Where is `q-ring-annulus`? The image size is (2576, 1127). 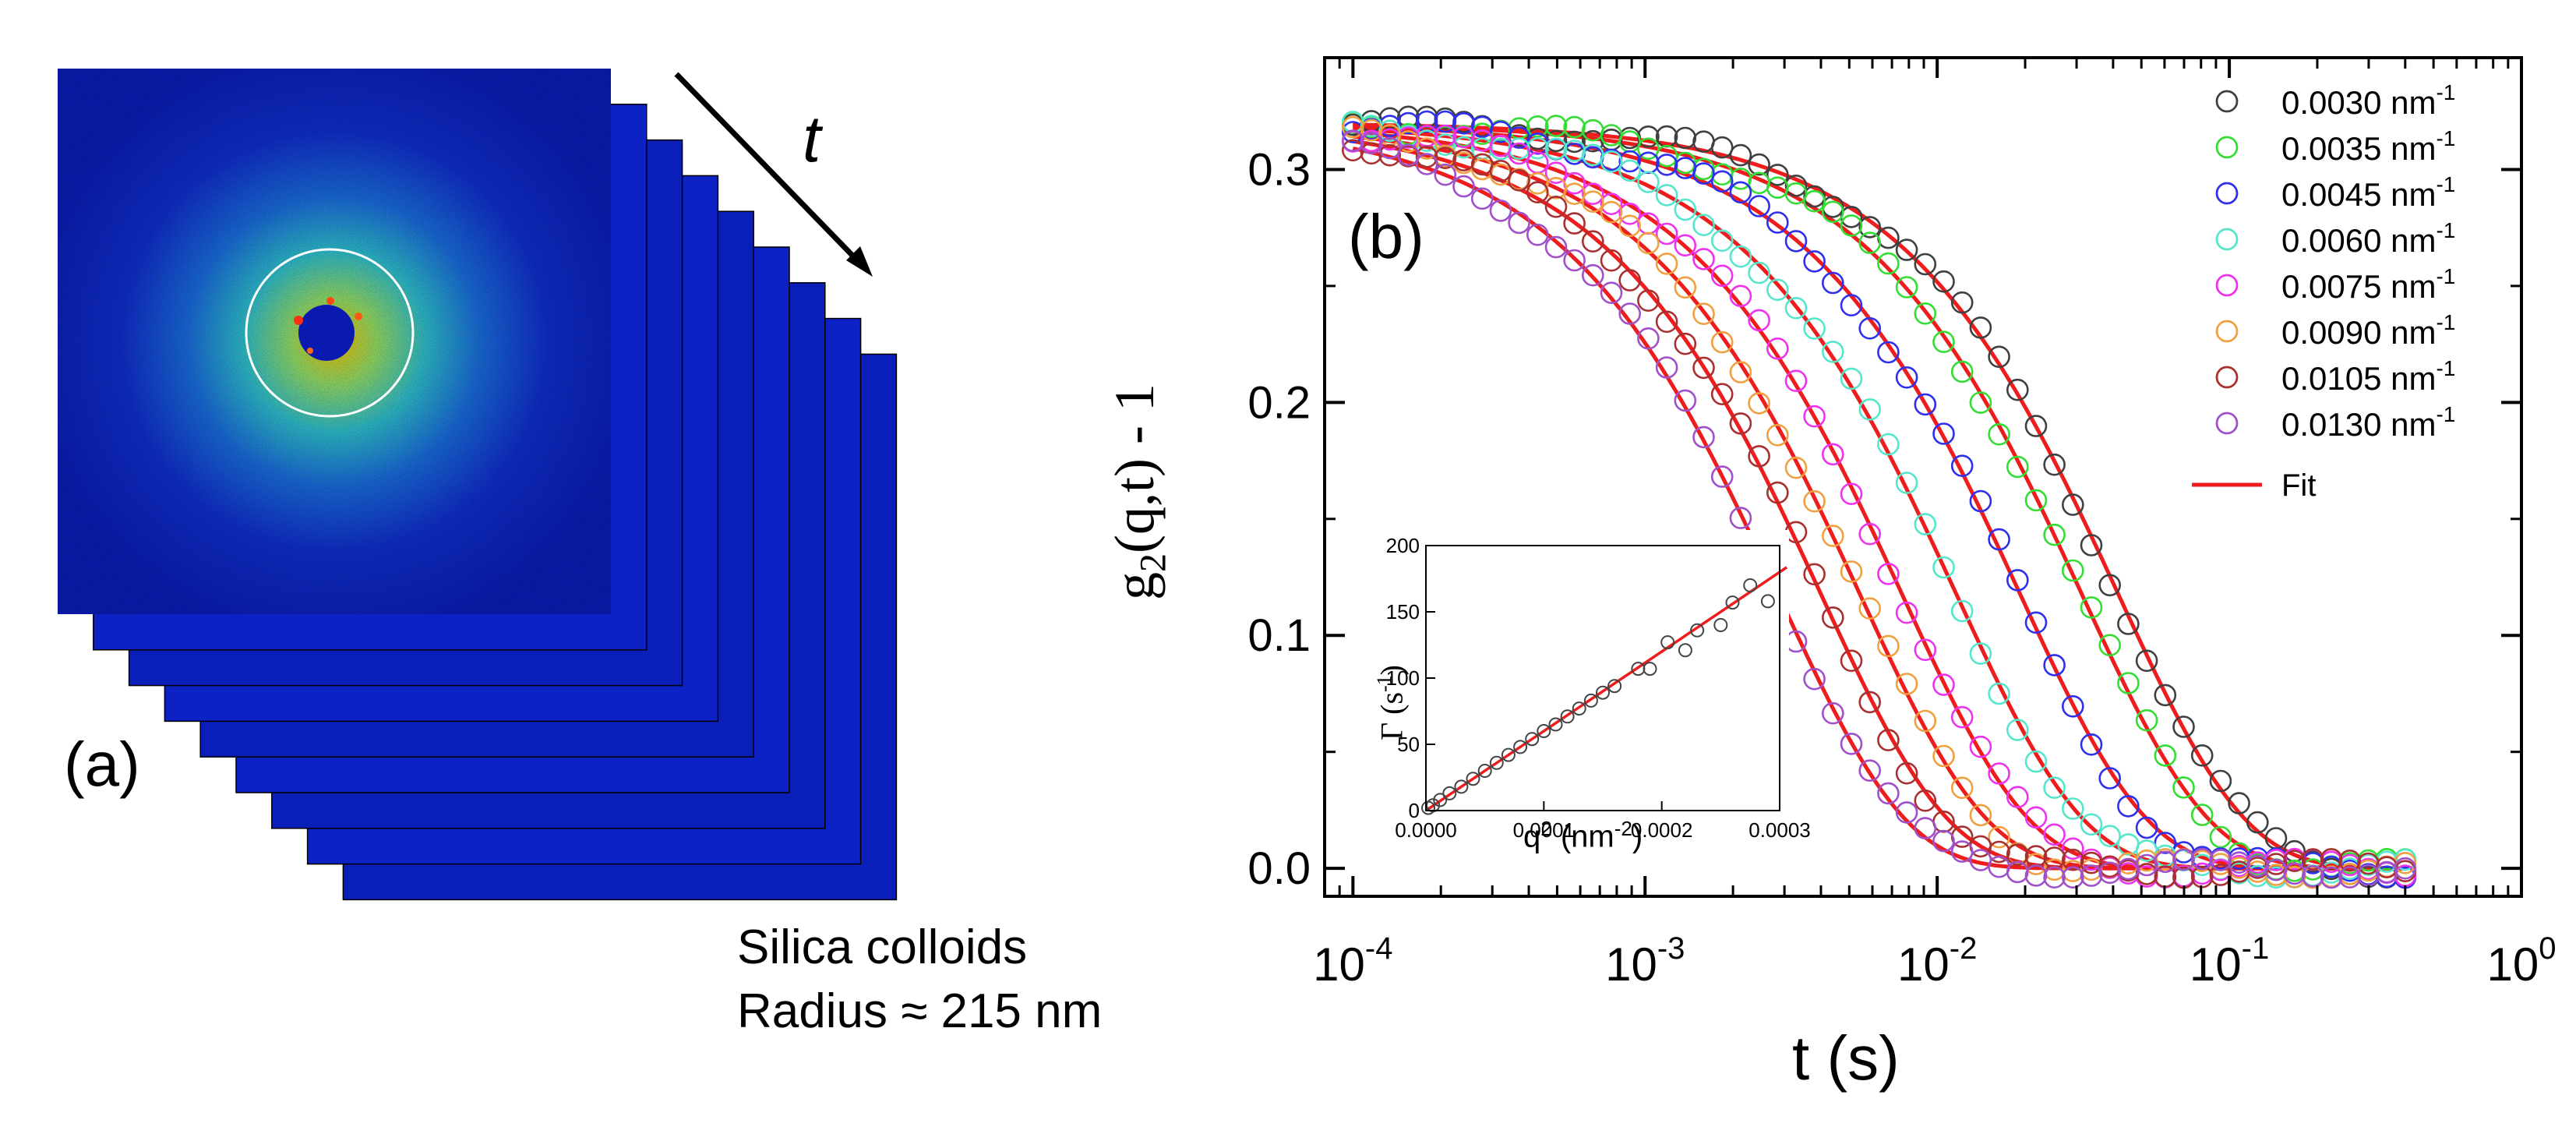
q-ring-annulus is located at coordinates (330, 333).